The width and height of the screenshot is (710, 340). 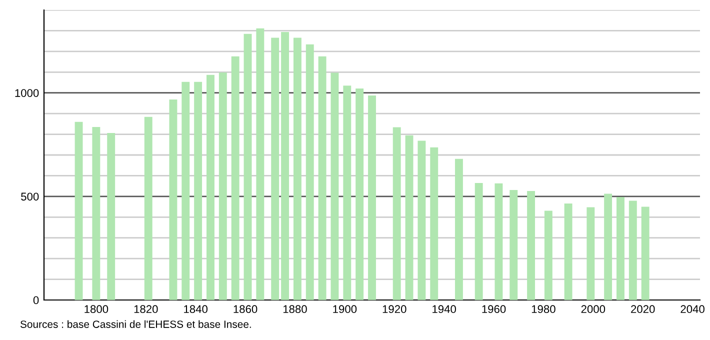 I want to click on x-tick-label: 1920, so click(x=394, y=309).